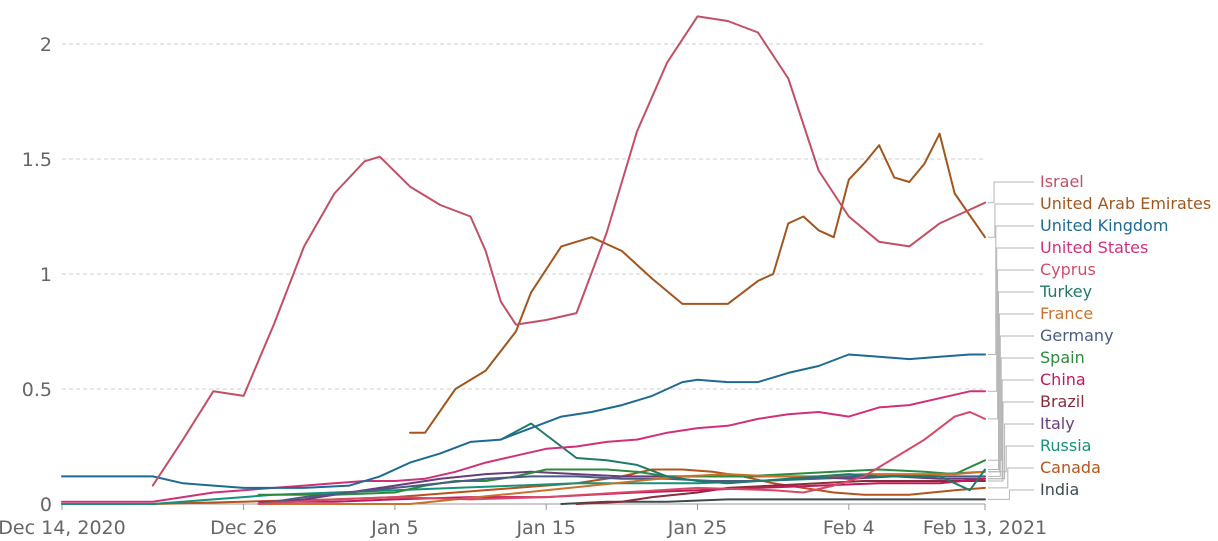  What do you see at coordinates (46, 505) in the screenshot?
I see `y-tick-label: 0` at bounding box center [46, 505].